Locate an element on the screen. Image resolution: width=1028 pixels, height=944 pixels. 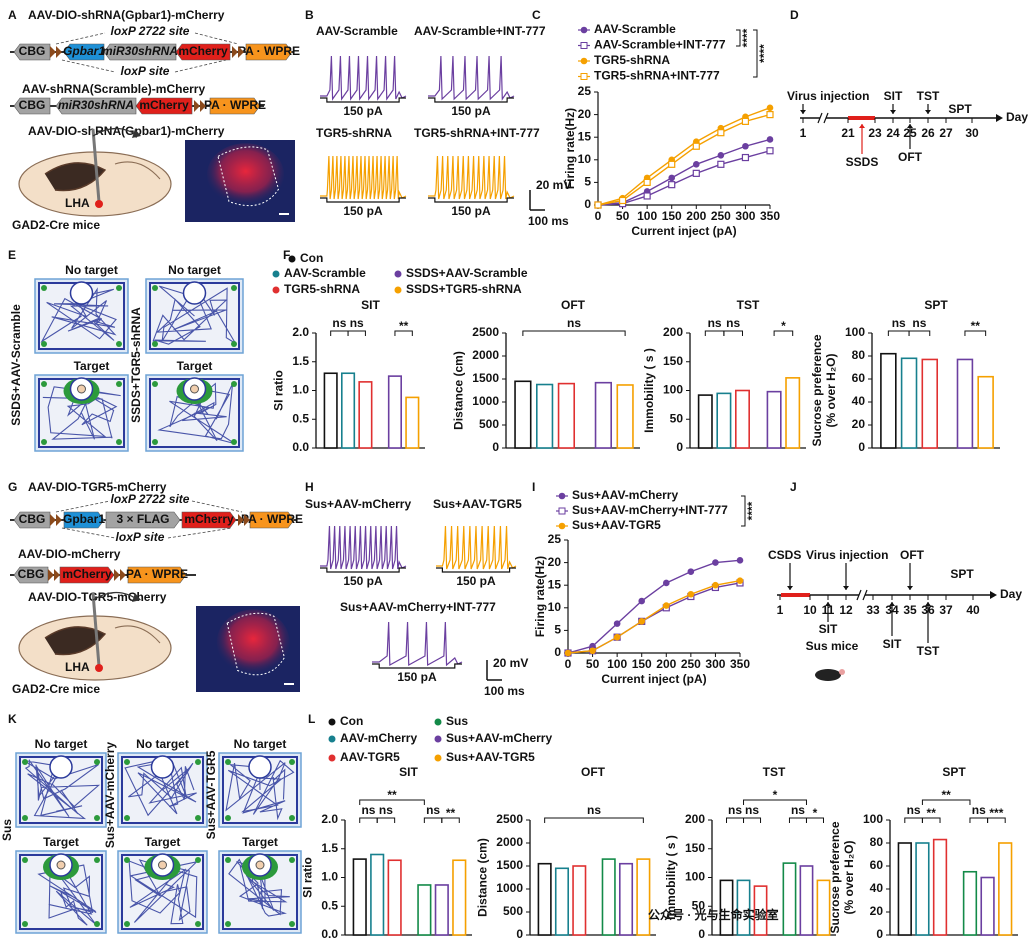
histology-signal is located at coordinates (245, 174).